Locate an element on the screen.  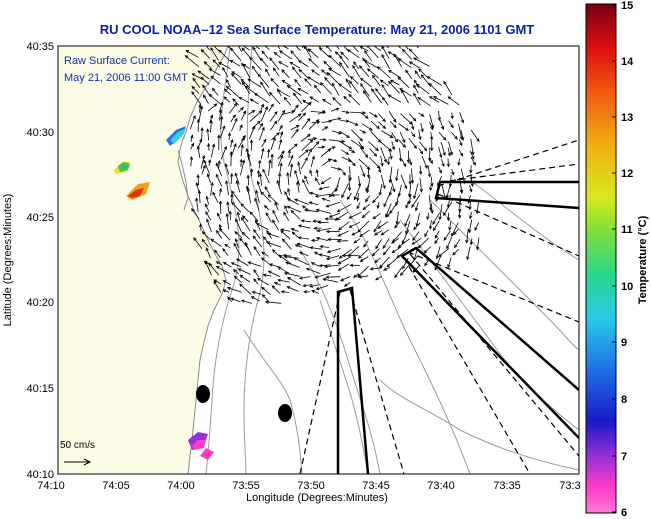
colorbar-tick-label: 9 is located at coordinates (624, 343).